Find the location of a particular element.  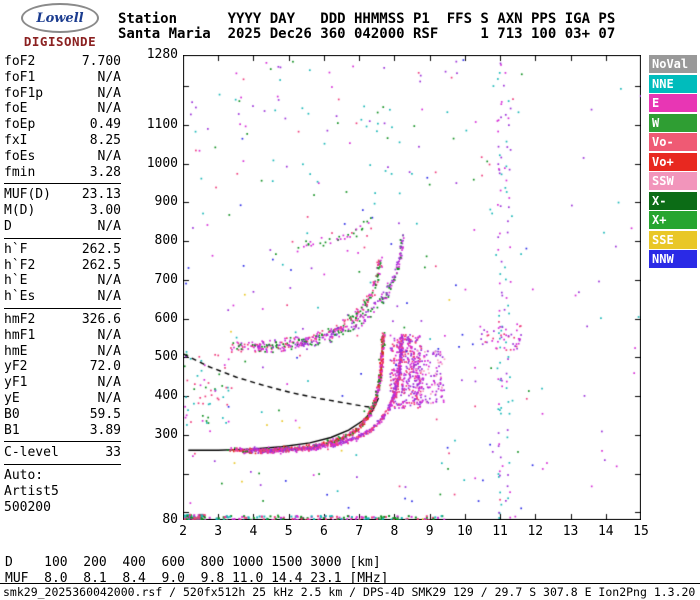

param-label: foEp is located at coordinates (20, 125).